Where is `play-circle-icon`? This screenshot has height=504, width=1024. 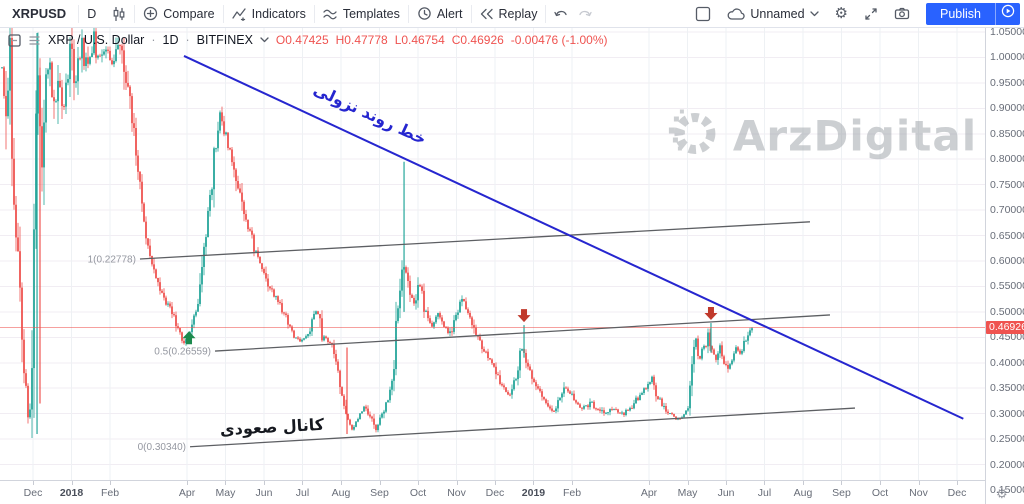 play-circle-icon is located at coordinates (1008, 13).